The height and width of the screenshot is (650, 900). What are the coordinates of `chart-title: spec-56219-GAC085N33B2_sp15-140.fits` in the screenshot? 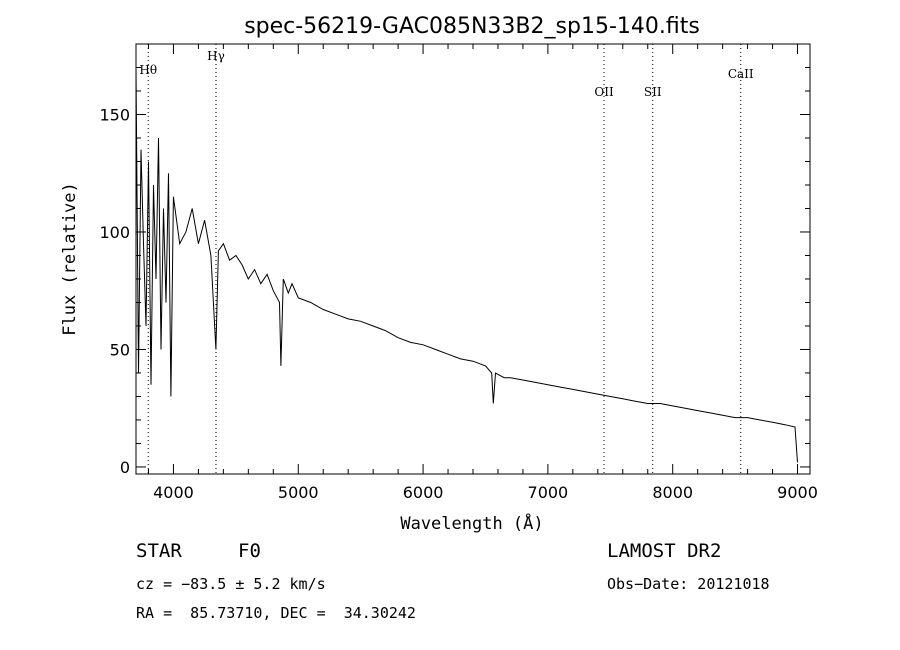 It's located at (472, 26).